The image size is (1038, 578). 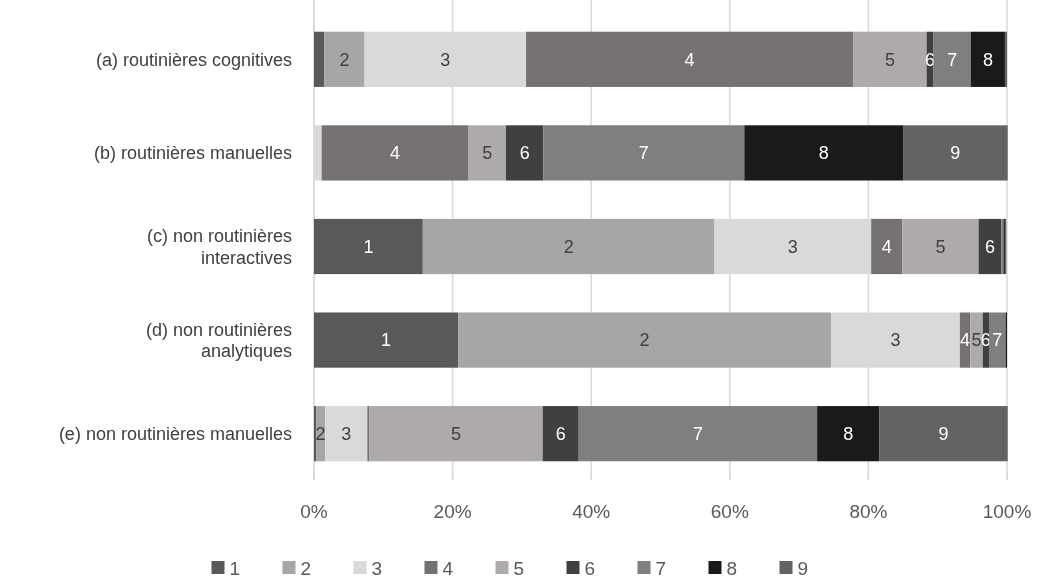 What do you see at coordinates (219, 247) in the screenshot?
I see `y-tick-label: (c) non routinières interactives` at bounding box center [219, 247].